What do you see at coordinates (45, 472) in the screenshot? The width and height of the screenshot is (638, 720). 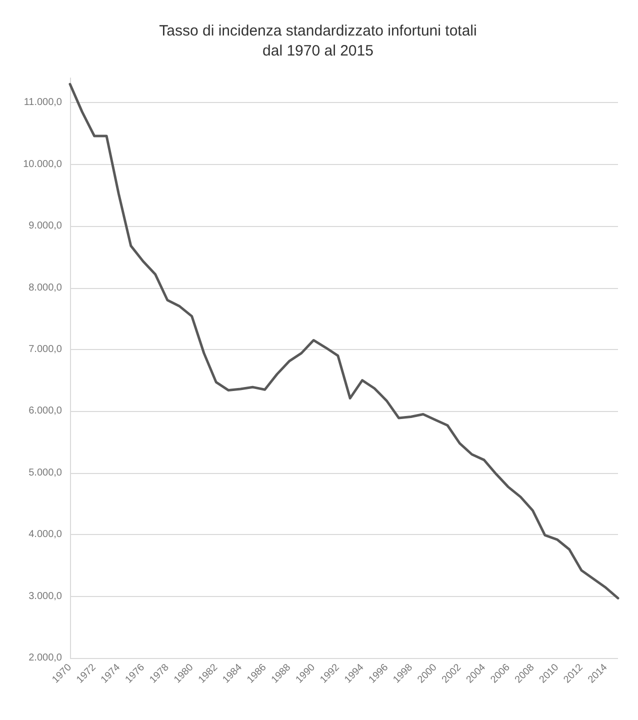 I see `y-tick-label: 5.000,0` at bounding box center [45, 472].